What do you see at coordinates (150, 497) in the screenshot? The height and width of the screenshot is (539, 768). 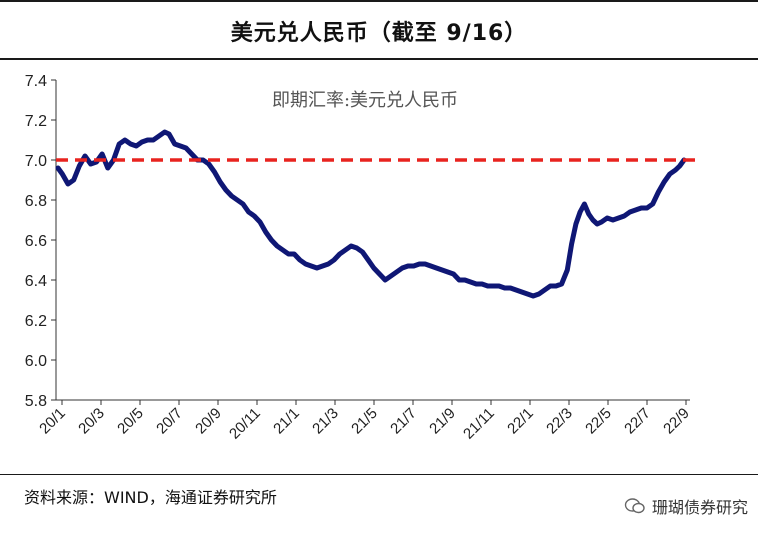 I see `source-note: 资料来源：WIND，海通证券研究所` at bounding box center [150, 497].